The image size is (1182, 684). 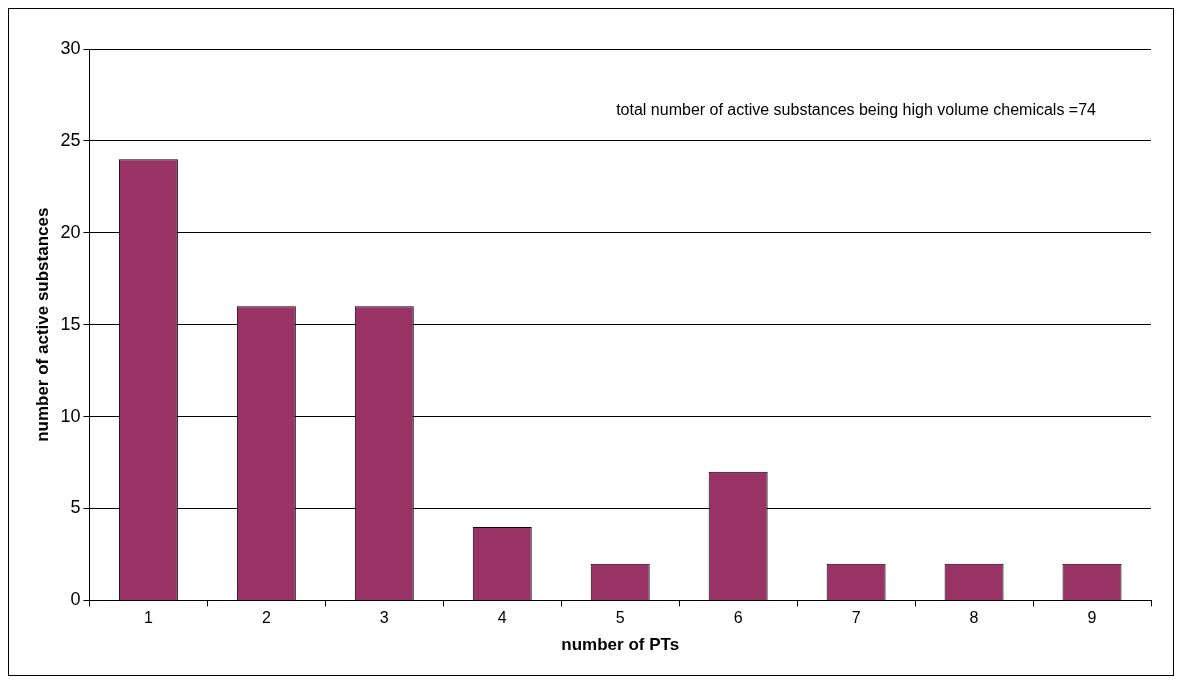 What do you see at coordinates (974, 618) in the screenshot?
I see `x-tick-label: 8` at bounding box center [974, 618].